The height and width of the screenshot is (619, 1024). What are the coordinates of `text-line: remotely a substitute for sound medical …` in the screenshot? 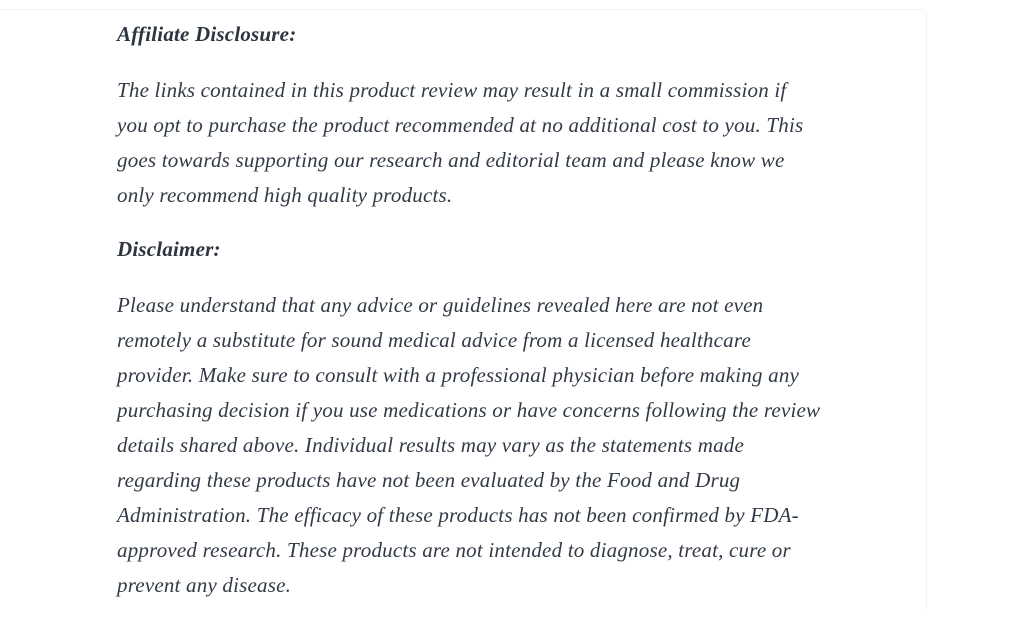 It's located at (434, 340).